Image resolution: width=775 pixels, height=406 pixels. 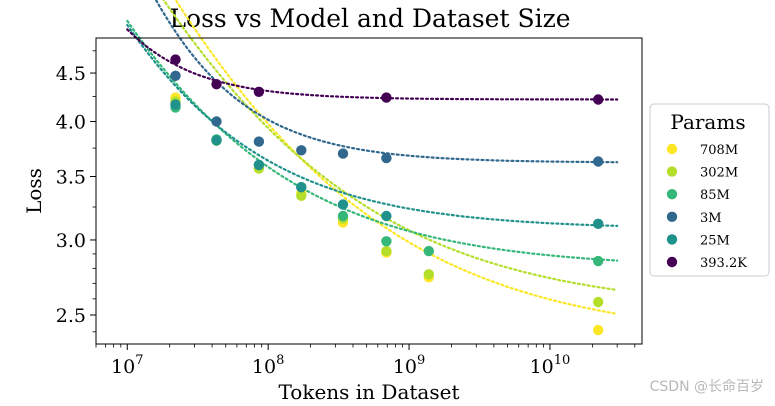 What do you see at coordinates (71, 178) in the screenshot?
I see `y-tick-label-2: 3.5` at bounding box center [71, 178].